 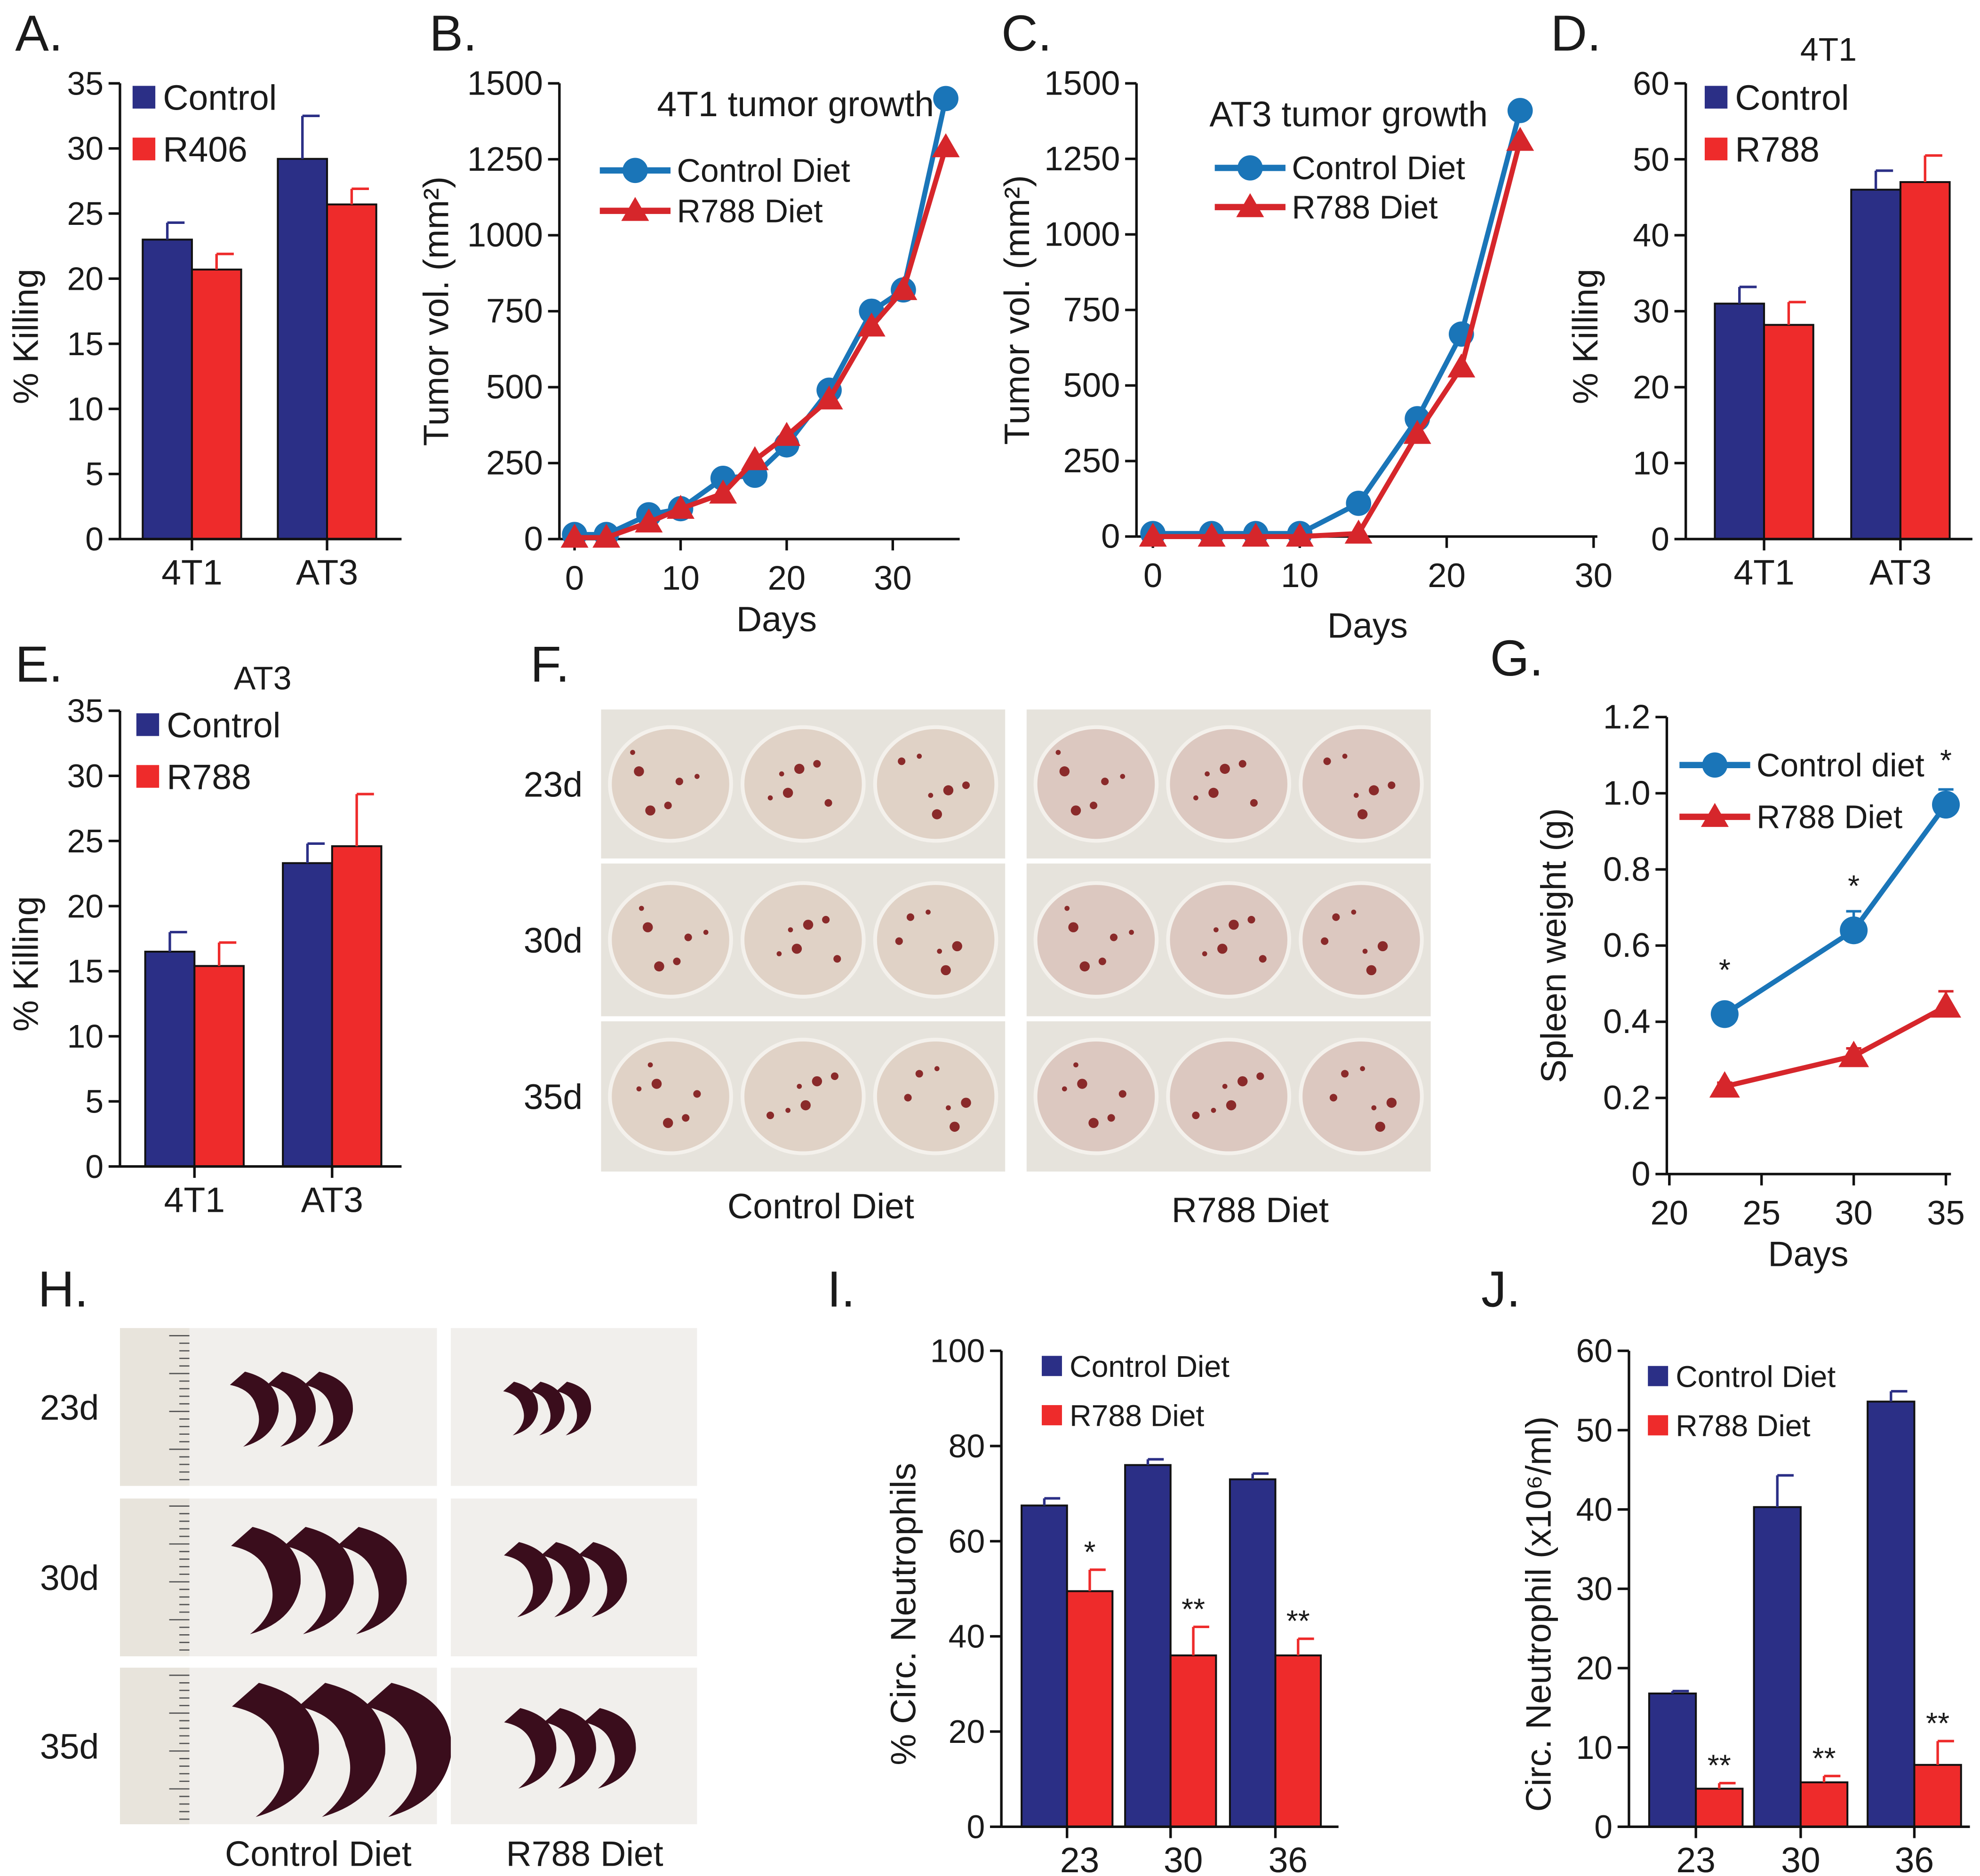 I want to click on panel-label: H., so click(x=63, y=1289).